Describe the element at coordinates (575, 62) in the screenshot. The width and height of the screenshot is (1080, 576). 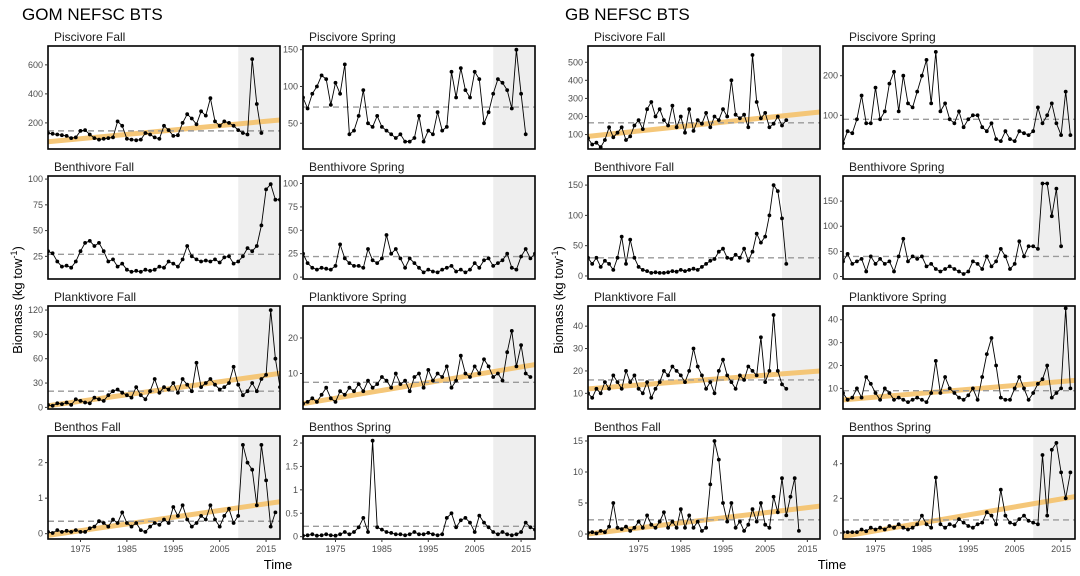
I see `y-tick-label: 500` at that location.